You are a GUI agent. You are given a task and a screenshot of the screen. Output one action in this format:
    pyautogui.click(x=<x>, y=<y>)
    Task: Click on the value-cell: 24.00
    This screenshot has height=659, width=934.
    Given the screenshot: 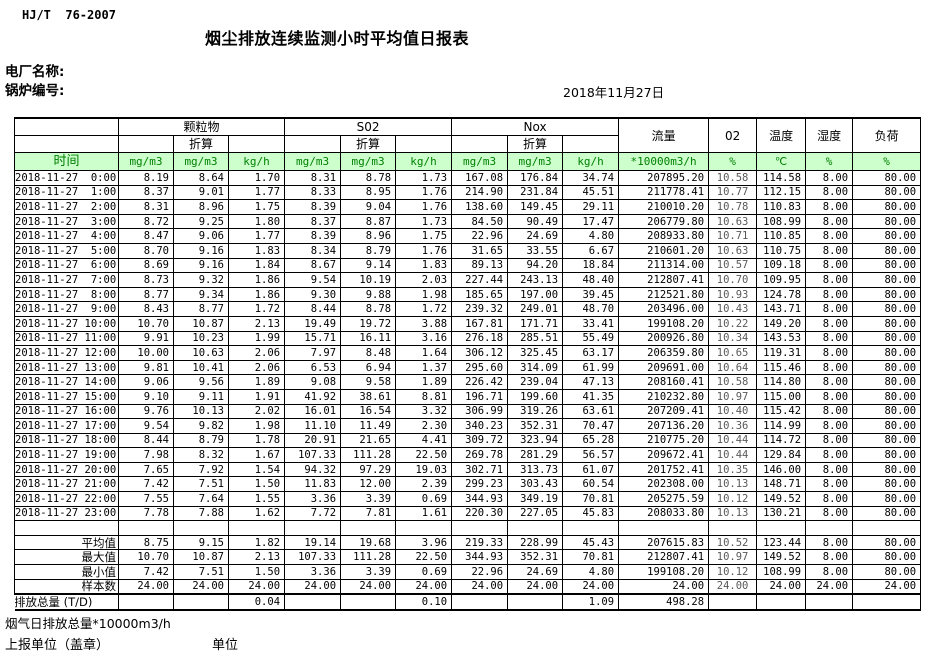 What is the action you would take?
    pyautogui.click(x=829, y=587)
    